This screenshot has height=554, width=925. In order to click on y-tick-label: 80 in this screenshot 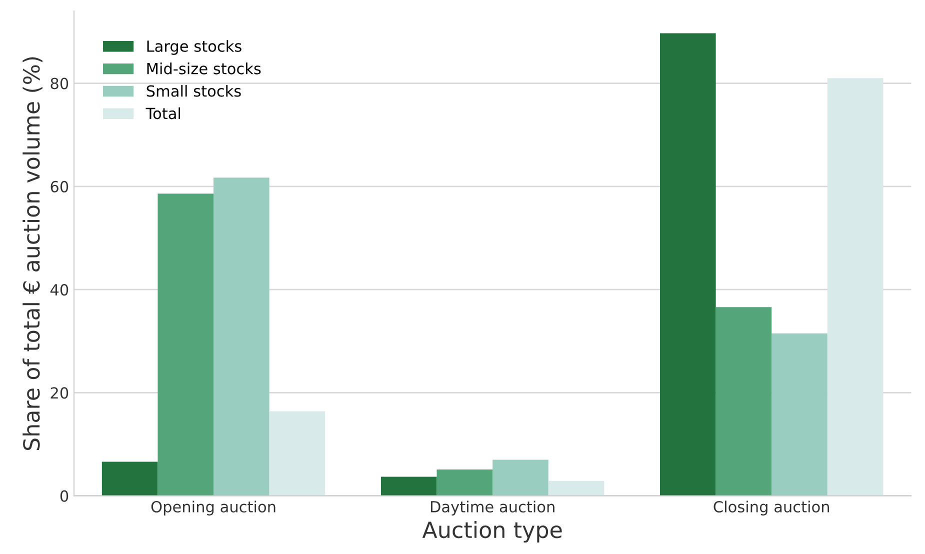, I will do `click(59, 84)`.